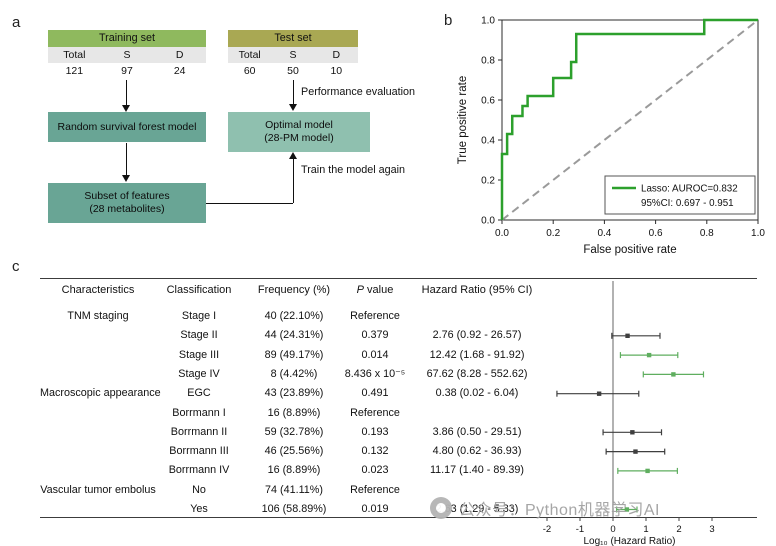  What do you see at coordinates (299, 138) in the screenshot?
I see `optimal-model-line2: (28-PM model)` at bounding box center [299, 138].